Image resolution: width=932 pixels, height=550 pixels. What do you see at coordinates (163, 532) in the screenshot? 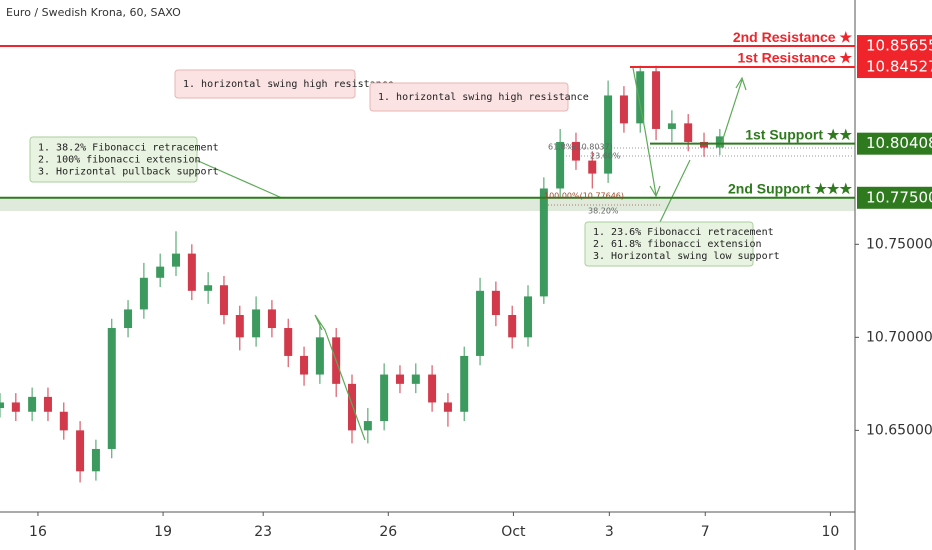
I see `x-tick-label: 19` at bounding box center [163, 532].